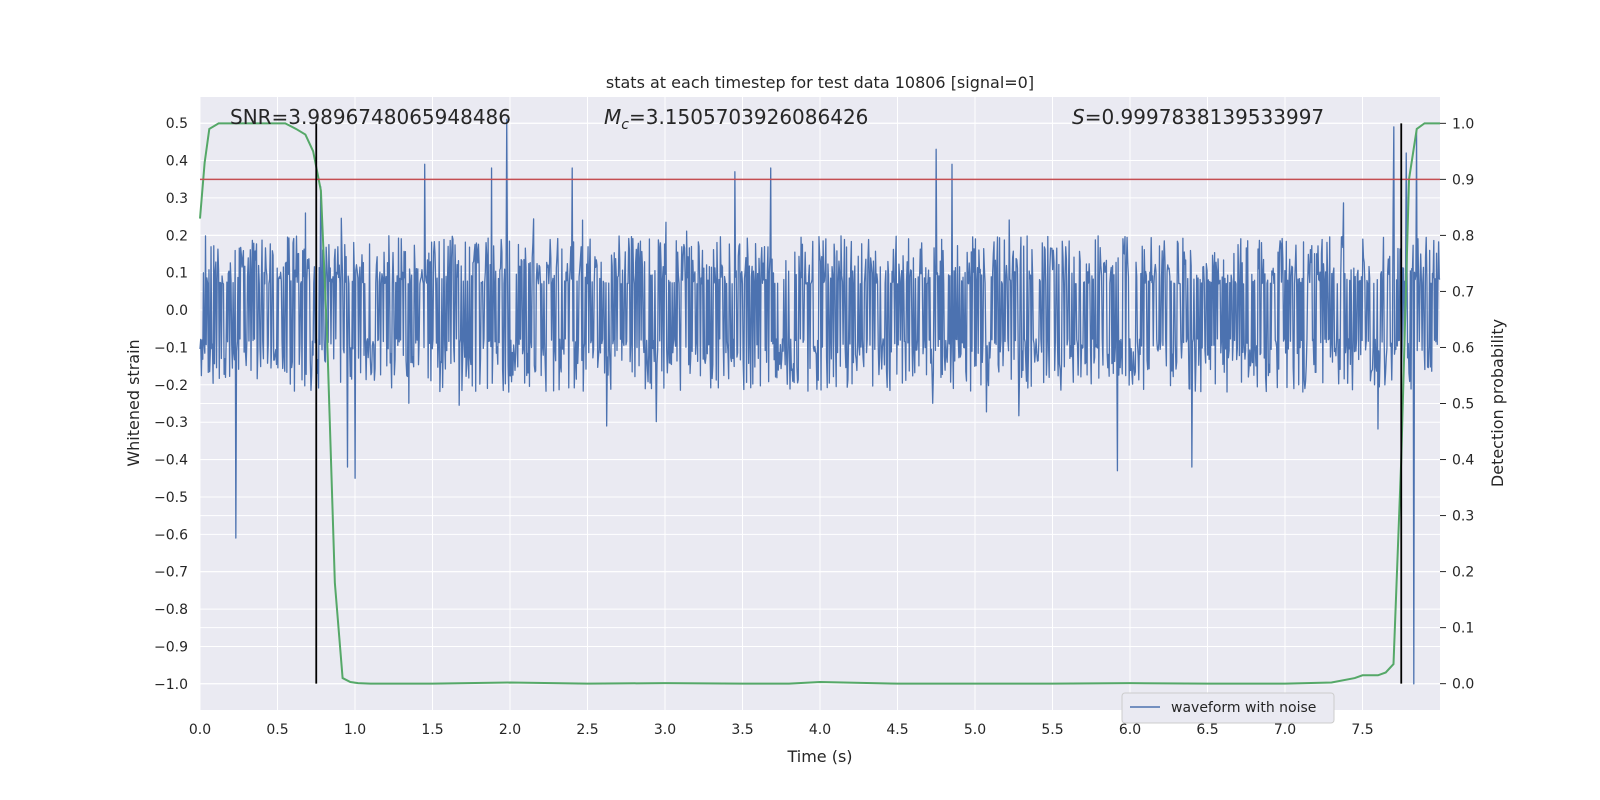 The image size is (1600, 800). Describe the element at coordinates (171, 573) in the screenshot. I see `y-tick-label: −0.7` at that location.